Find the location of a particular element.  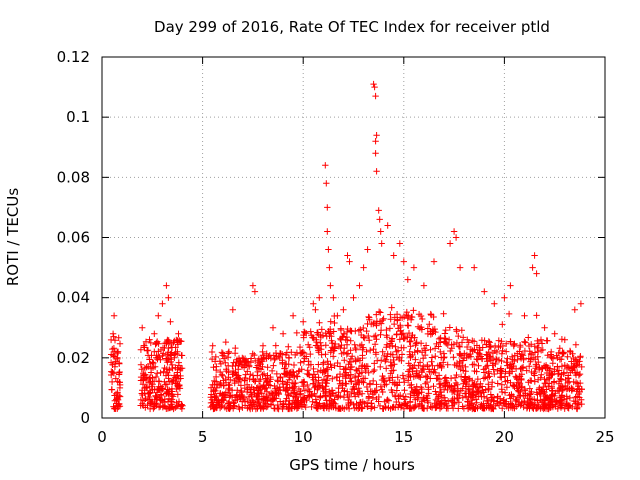

x-tick-label: 5 is located at coordinates (203, 437).